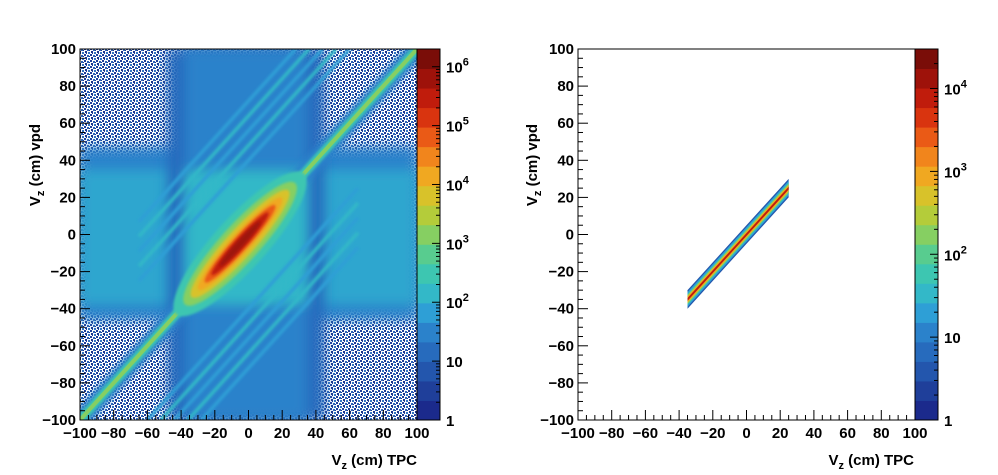  What do you see at coordinates (37, 165) in the screenshot?
I see `left-y-axis-title: Vz (cm) vpd` at bounding box center [37, 165].